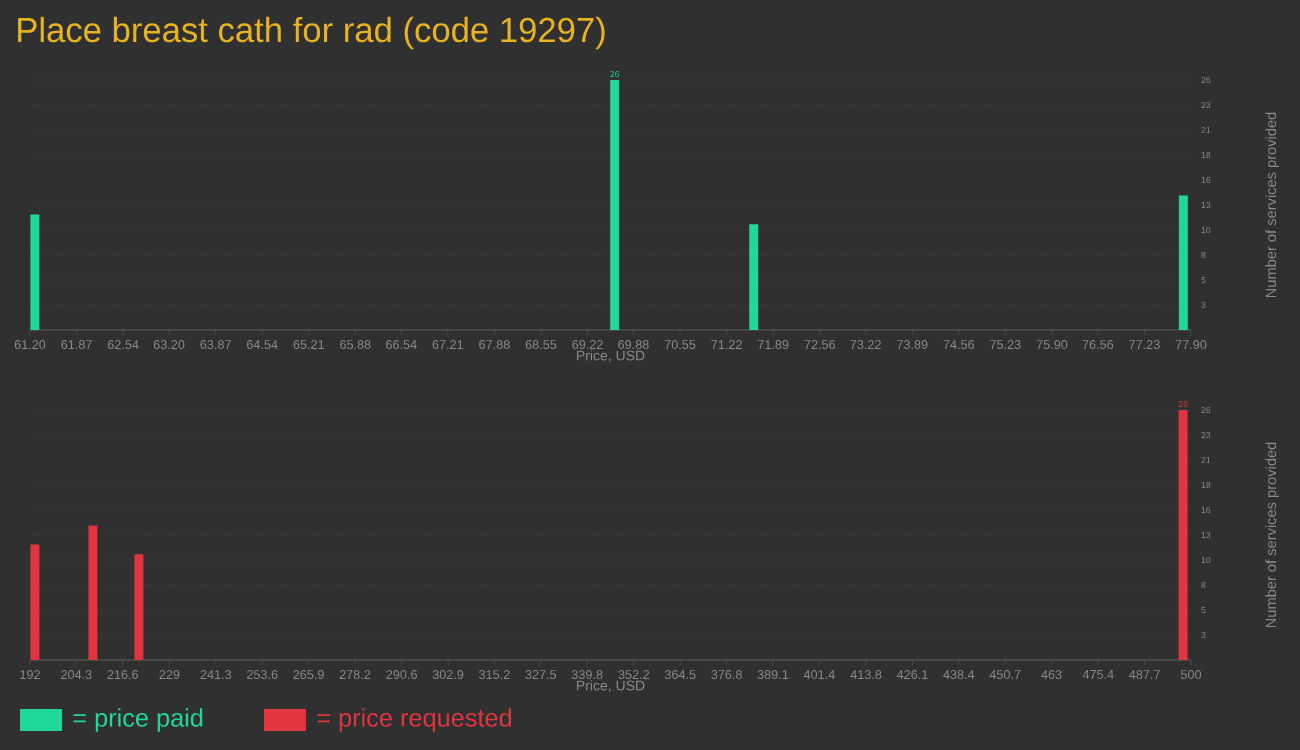 This screenshot has width=1300, height=750. Describe the element at coordinates (1005, 675) in the screenshot. I see `x-tick-label: 450.7` at that location.